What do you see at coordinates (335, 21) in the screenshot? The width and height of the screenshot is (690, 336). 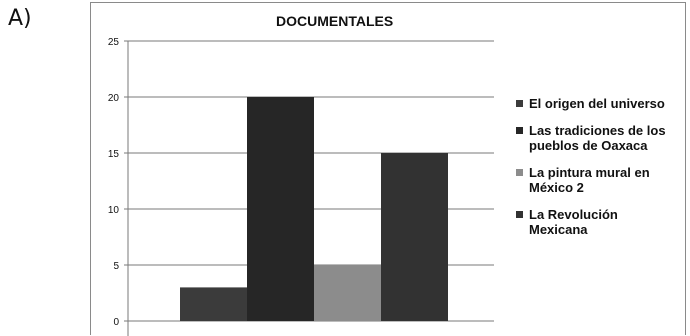 I see `chart-title: DOCUMENTALES` at bounding box center [335, 21].